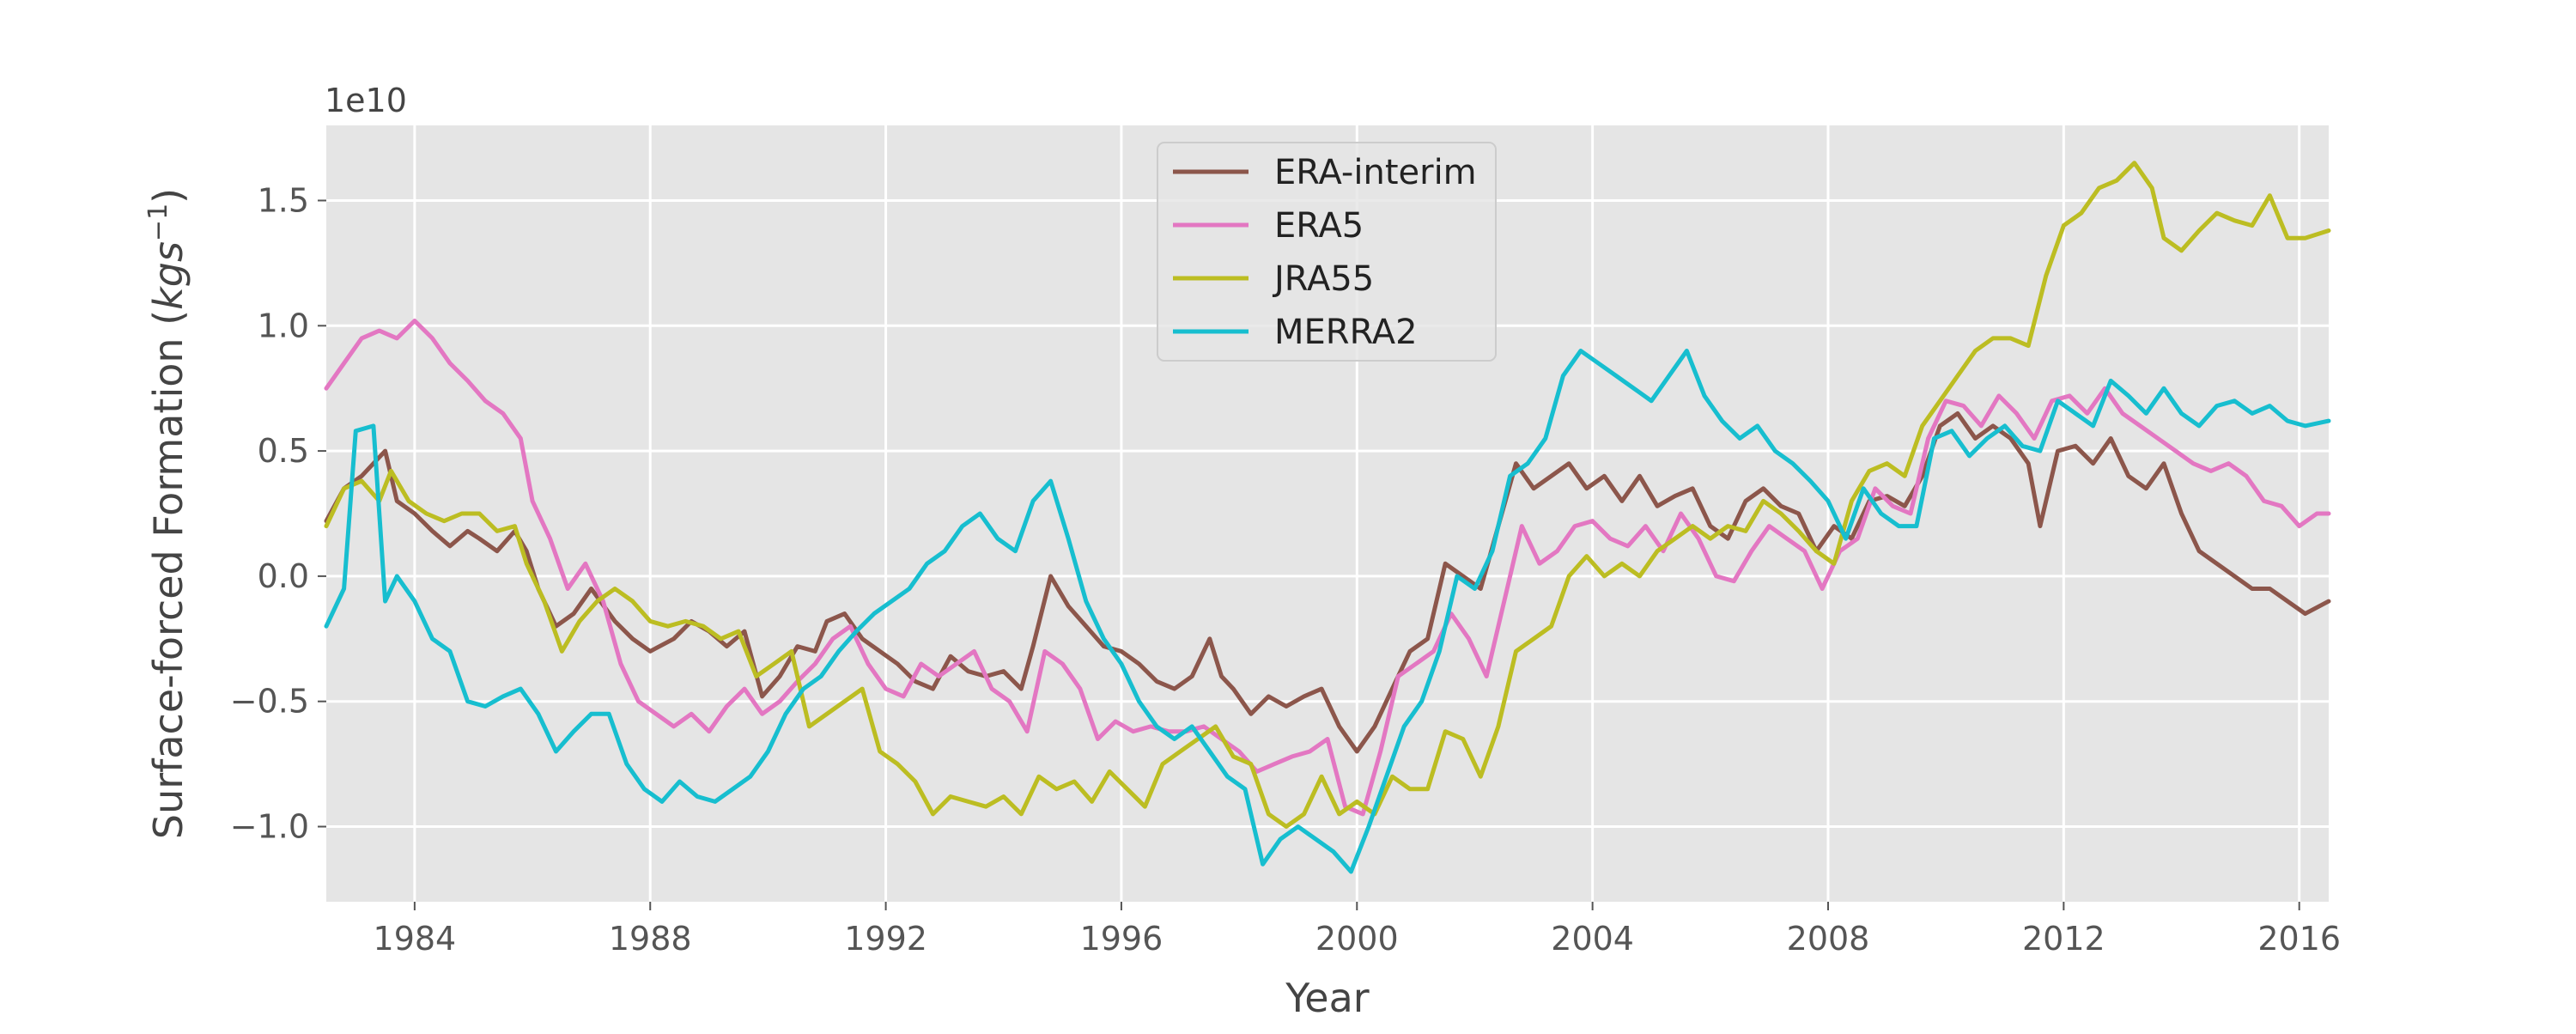 This screenshot has width=2576, height=1034. I want to click on x-axis: 1984 1988 1992 1996 2000 2004 2008 2012 2016, so click(1357, 930).